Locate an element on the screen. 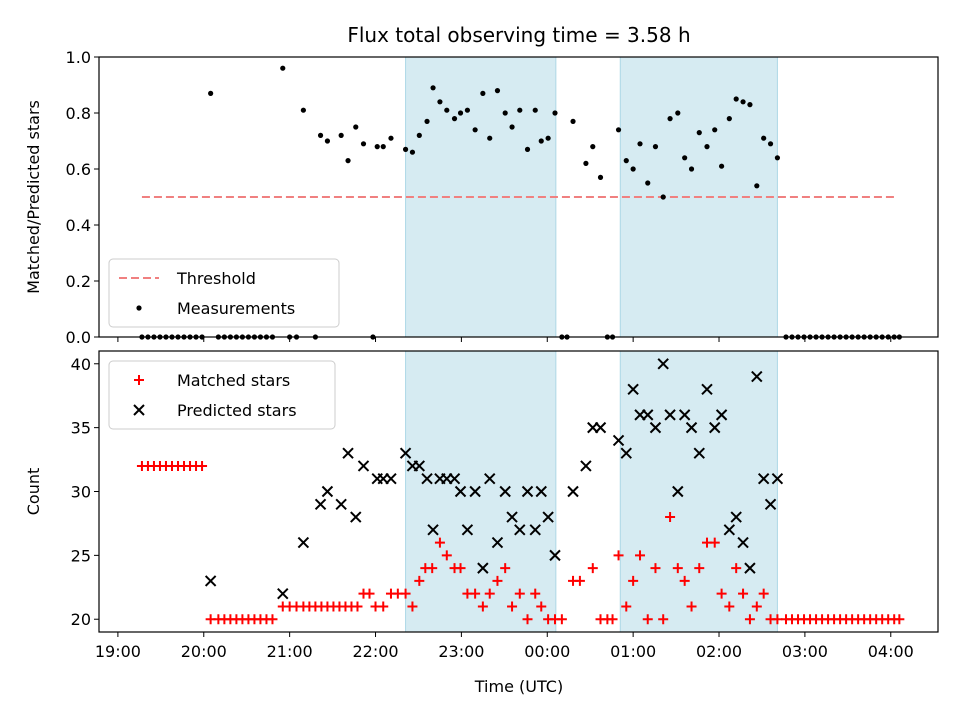 The height and width of the screenshot is (720, 960). shaded-interval is located at coordinates (698, 491).